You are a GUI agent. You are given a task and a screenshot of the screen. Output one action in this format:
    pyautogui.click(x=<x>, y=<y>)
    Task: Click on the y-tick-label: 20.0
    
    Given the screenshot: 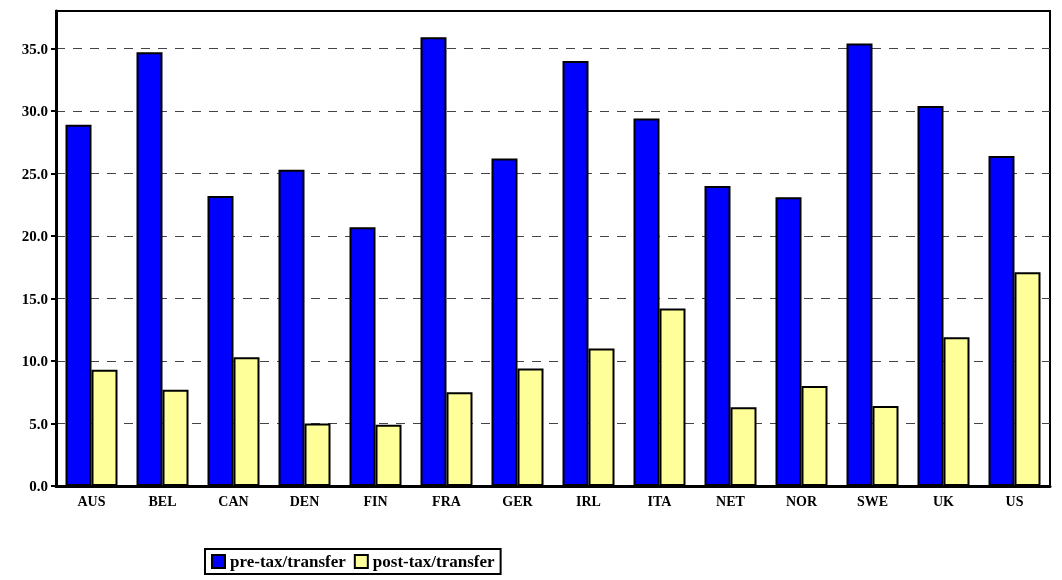 What is the action you would take?
    pyautogui.click(x=34, y=236)
    